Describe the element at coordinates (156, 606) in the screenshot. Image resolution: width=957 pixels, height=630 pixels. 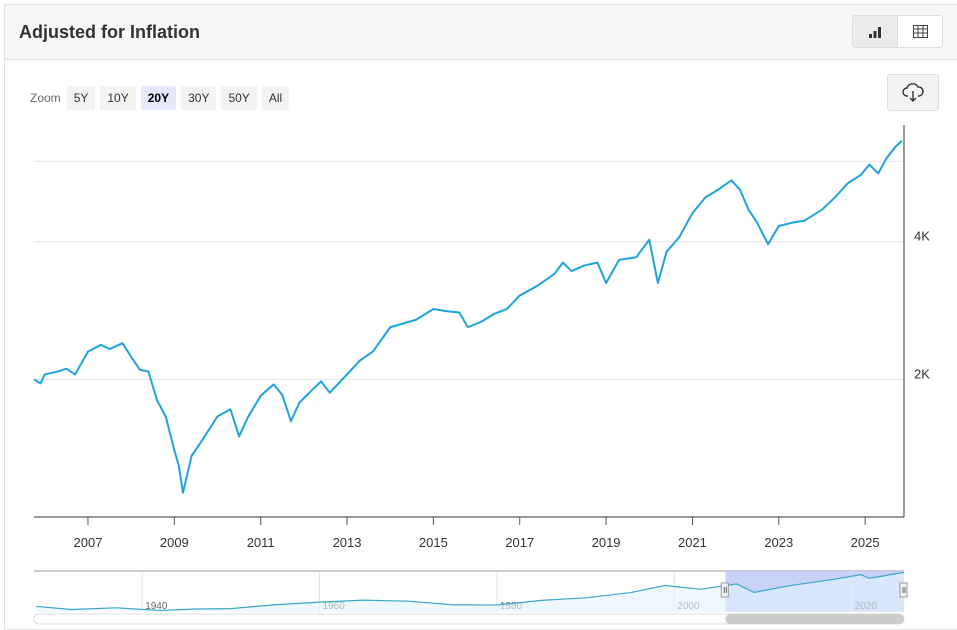
I see `navigator-tick-label: 1940` at that location.